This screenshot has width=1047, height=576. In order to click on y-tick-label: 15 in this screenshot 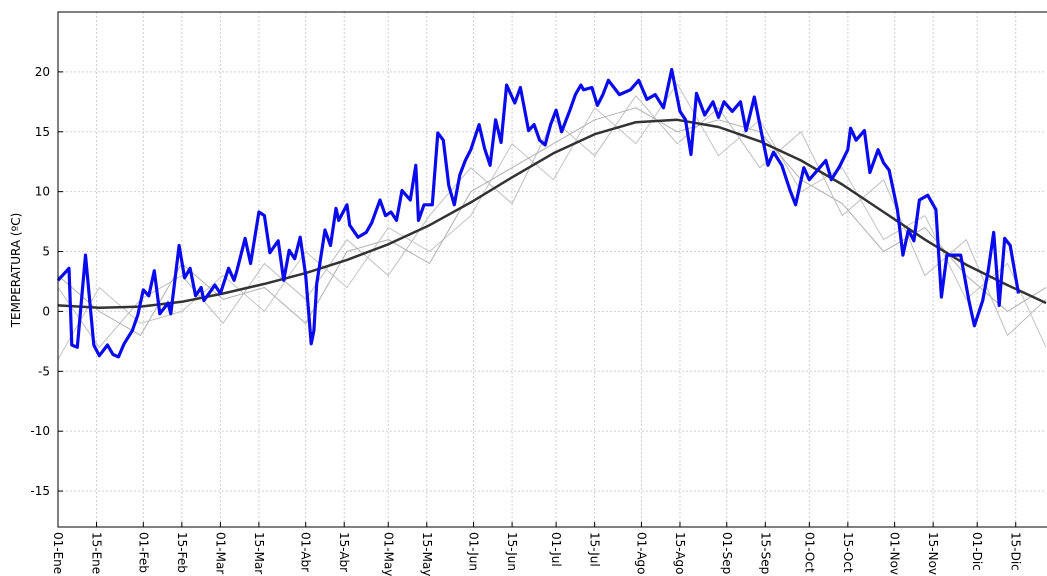, I will do `click(42, 132)`.